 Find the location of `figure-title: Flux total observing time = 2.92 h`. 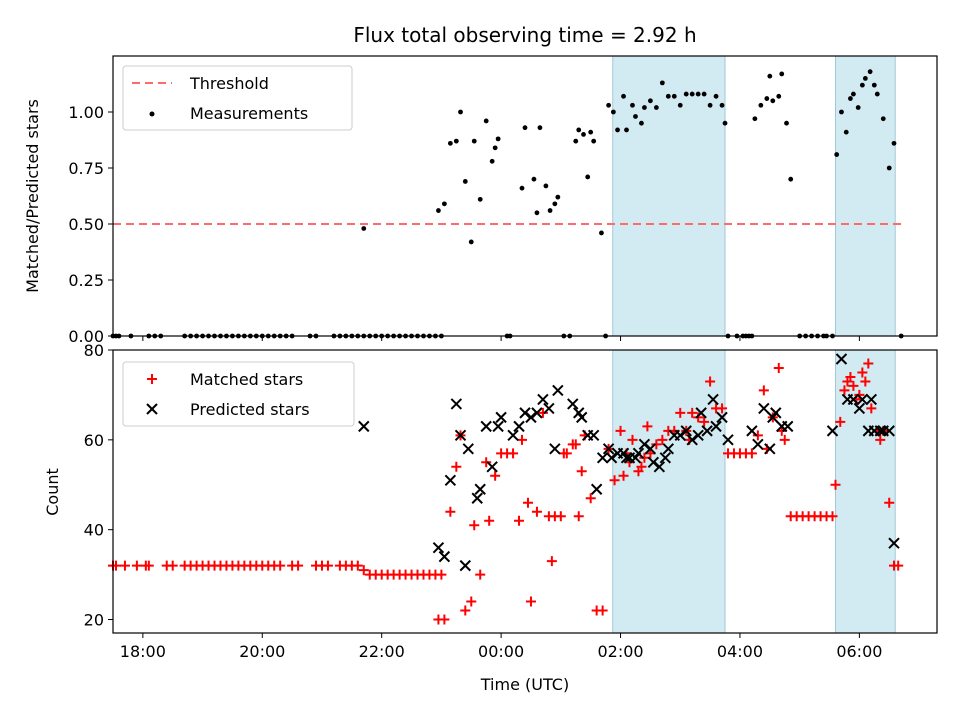

figure-title: Flux total observing time = 2.92 h is located at coordinates (524, 35).